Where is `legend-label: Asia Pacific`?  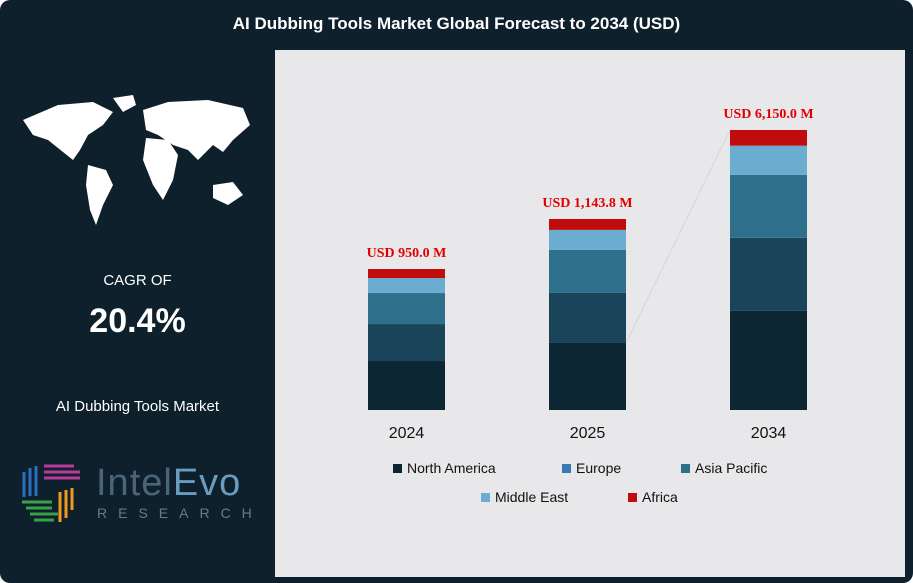 legend-label: Asia Pacific is located at coordinates (731, 468).